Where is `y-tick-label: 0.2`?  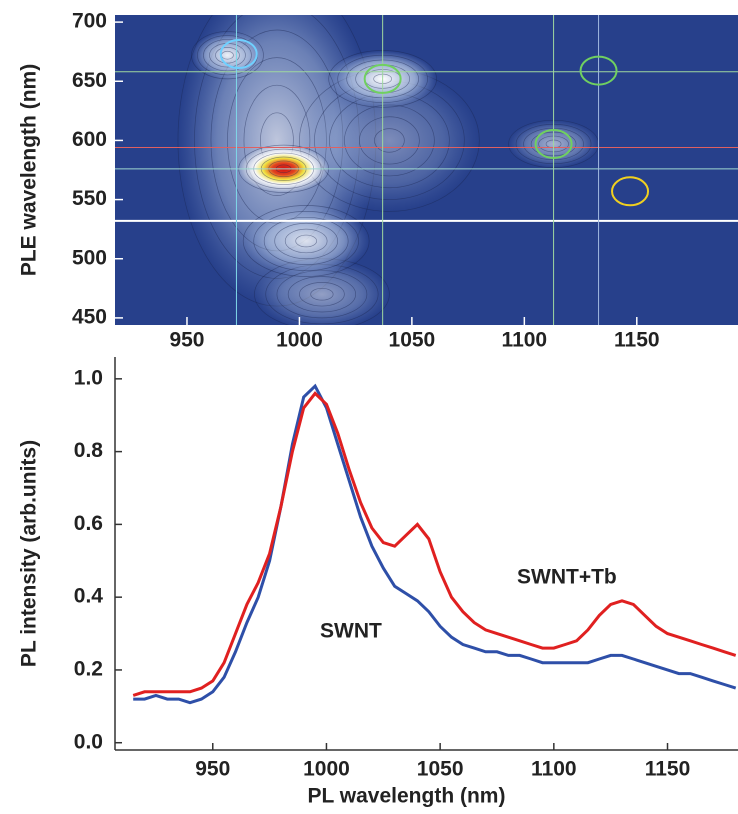
y-tick-label: 0.2 is located at coordinates (88, 668).